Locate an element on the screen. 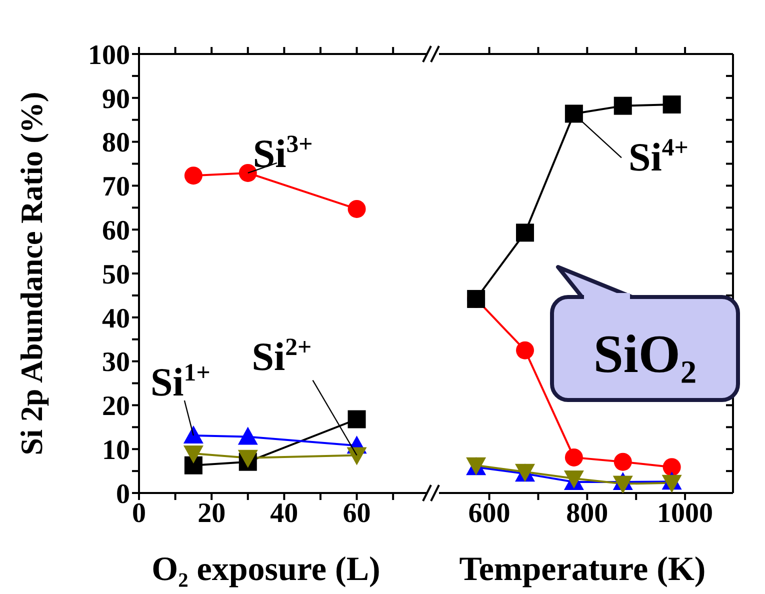 This screenshot has width=765, height=594. x-axis-title: Temperature (K) is located at coordinates (582, 569).